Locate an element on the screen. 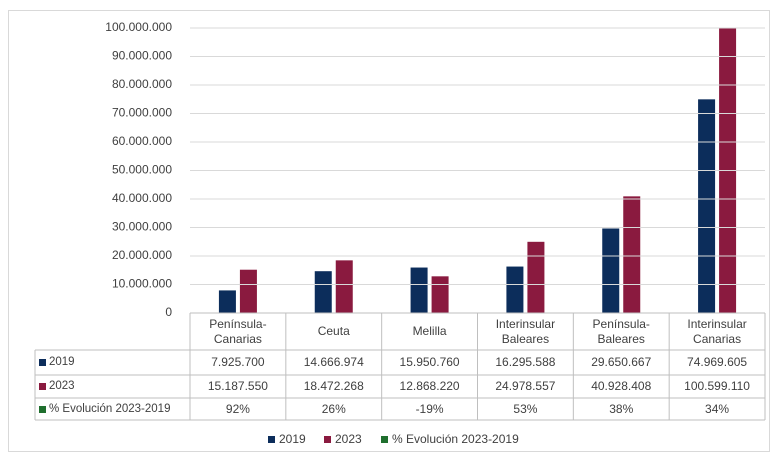 The width and height of the screenshot is (771, 456). table-cell: 18.472.268 is located at coordinates (333, 386).